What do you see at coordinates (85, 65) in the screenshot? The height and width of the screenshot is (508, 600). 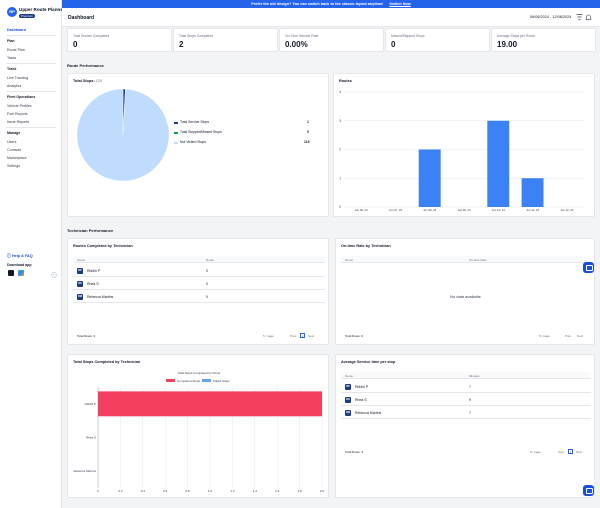 I see `route-performance-heading: Route Performance` at bounding box center [85, 65].